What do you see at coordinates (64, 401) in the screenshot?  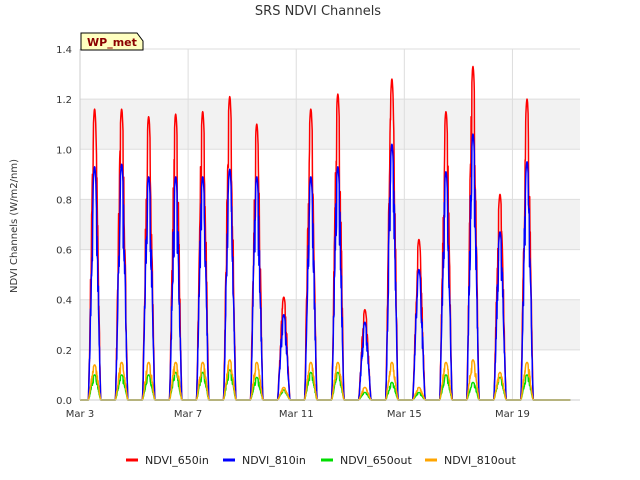 I see `y-tick-label: 0.0` at bounding box center [64, 401].